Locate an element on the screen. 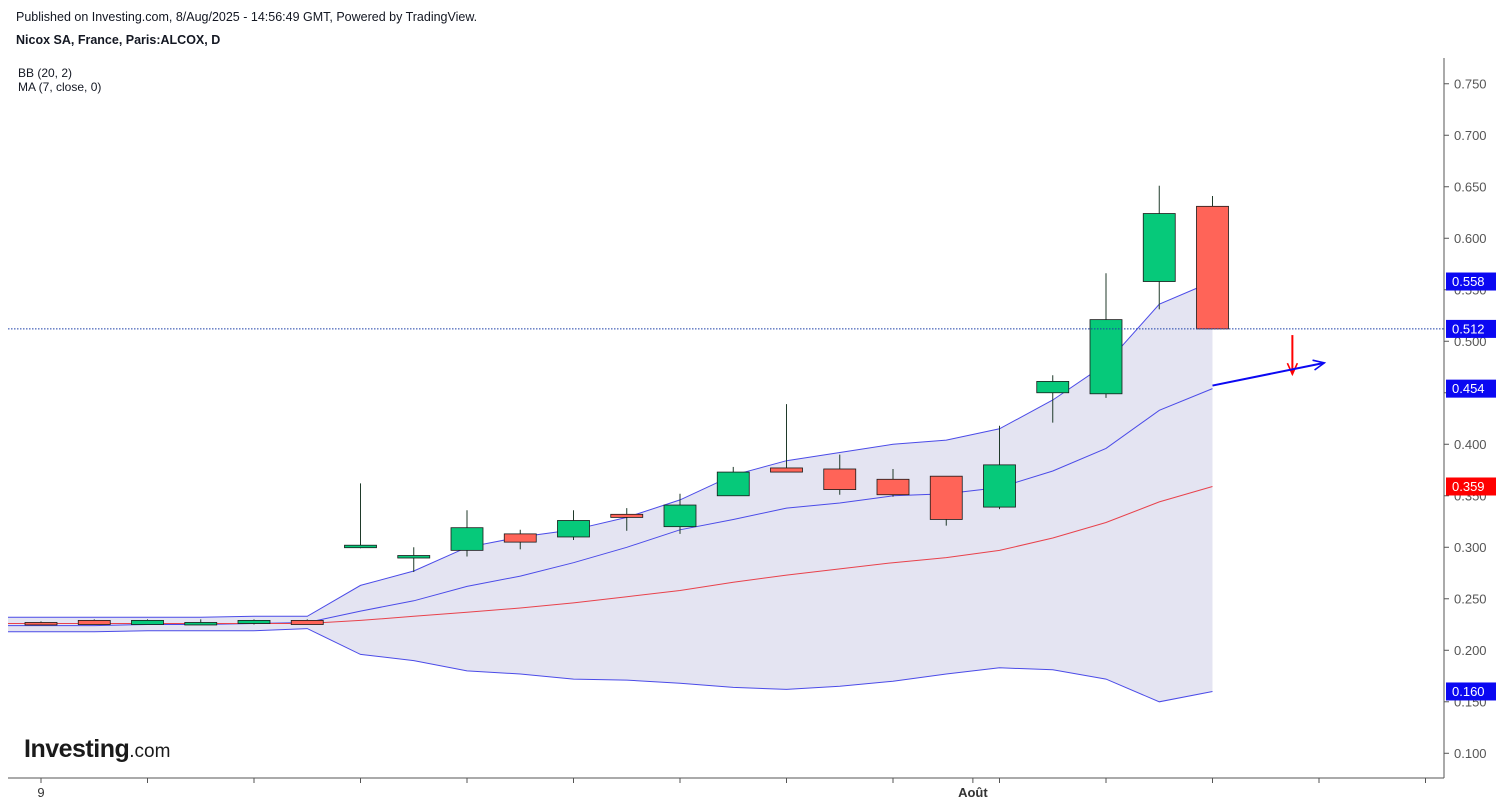 The width and height of the screenshot is (1500, 807). ma-line is located at coordinates (610, 555).